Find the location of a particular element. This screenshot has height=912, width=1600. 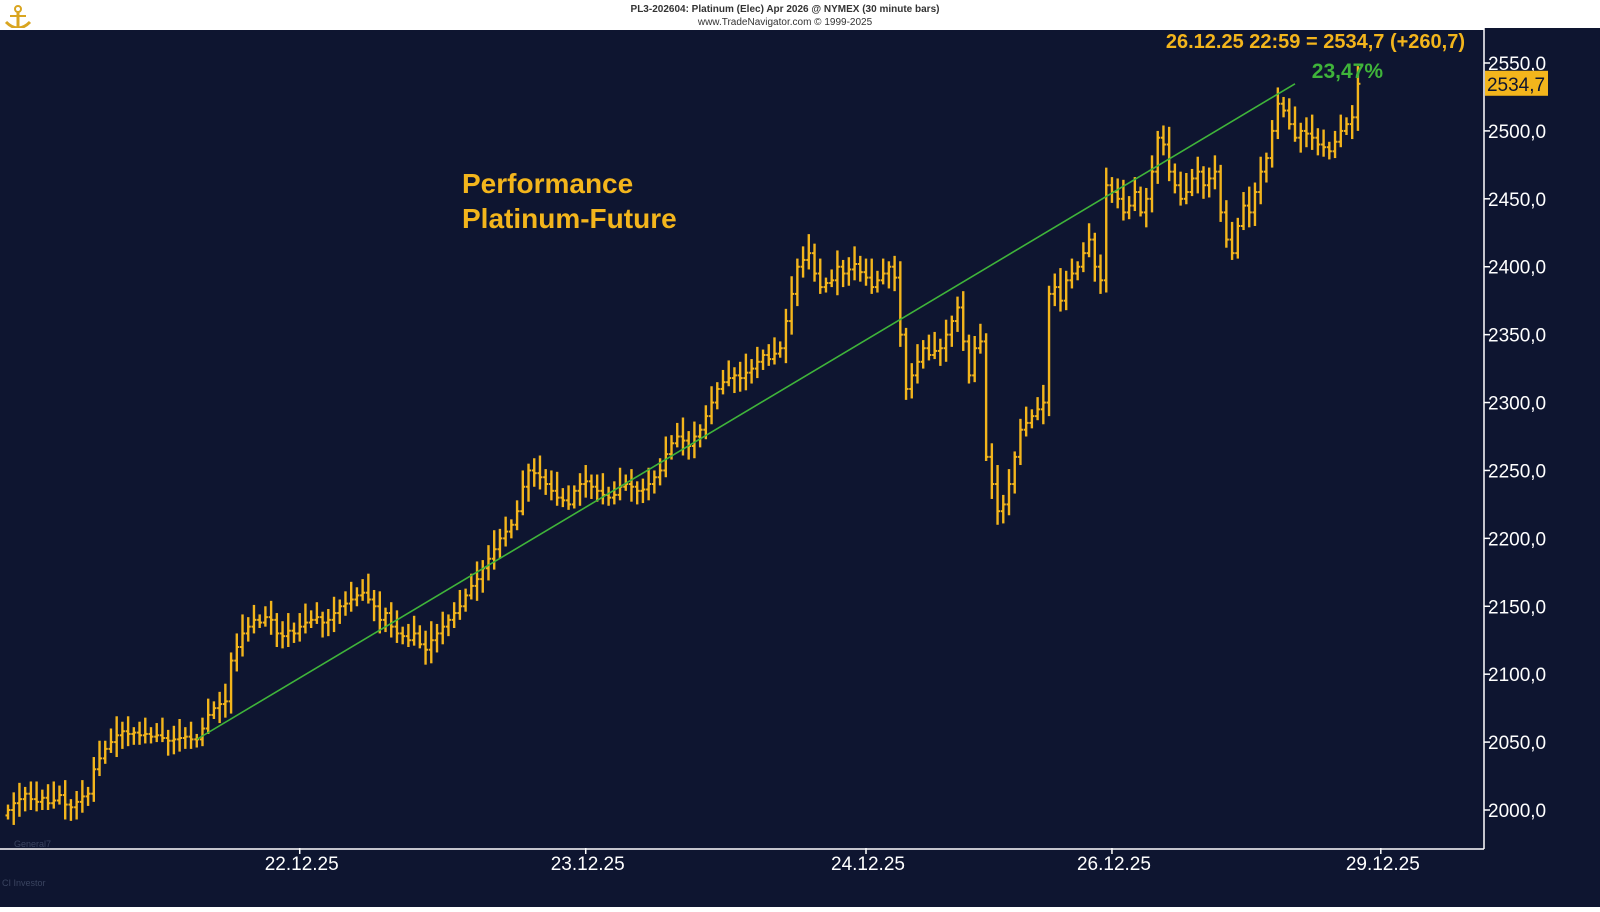

y-axis-background is located at coordinates (1542, 467).